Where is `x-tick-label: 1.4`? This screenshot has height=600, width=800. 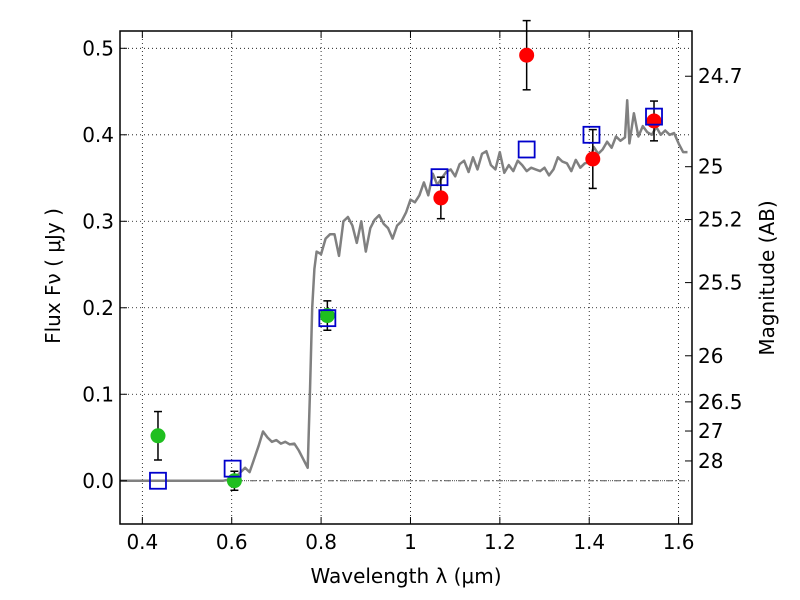
x-tick-label: 1.4 is located at coordinates (589, 542).